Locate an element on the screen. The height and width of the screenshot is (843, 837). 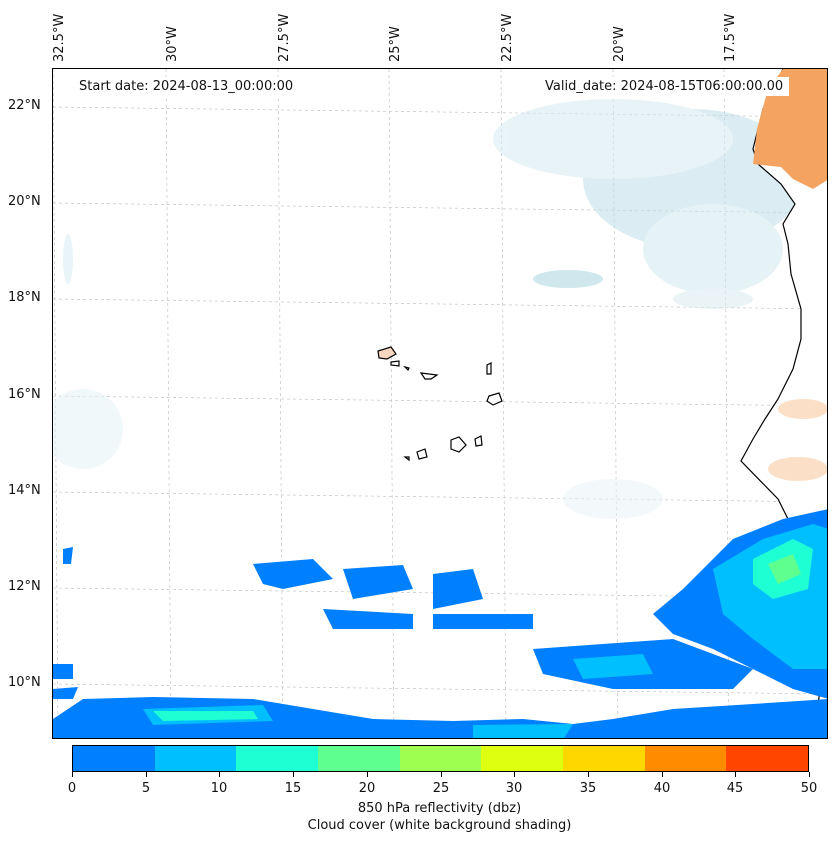
latitude-label: 22°N is located at coordinates (24, 105).